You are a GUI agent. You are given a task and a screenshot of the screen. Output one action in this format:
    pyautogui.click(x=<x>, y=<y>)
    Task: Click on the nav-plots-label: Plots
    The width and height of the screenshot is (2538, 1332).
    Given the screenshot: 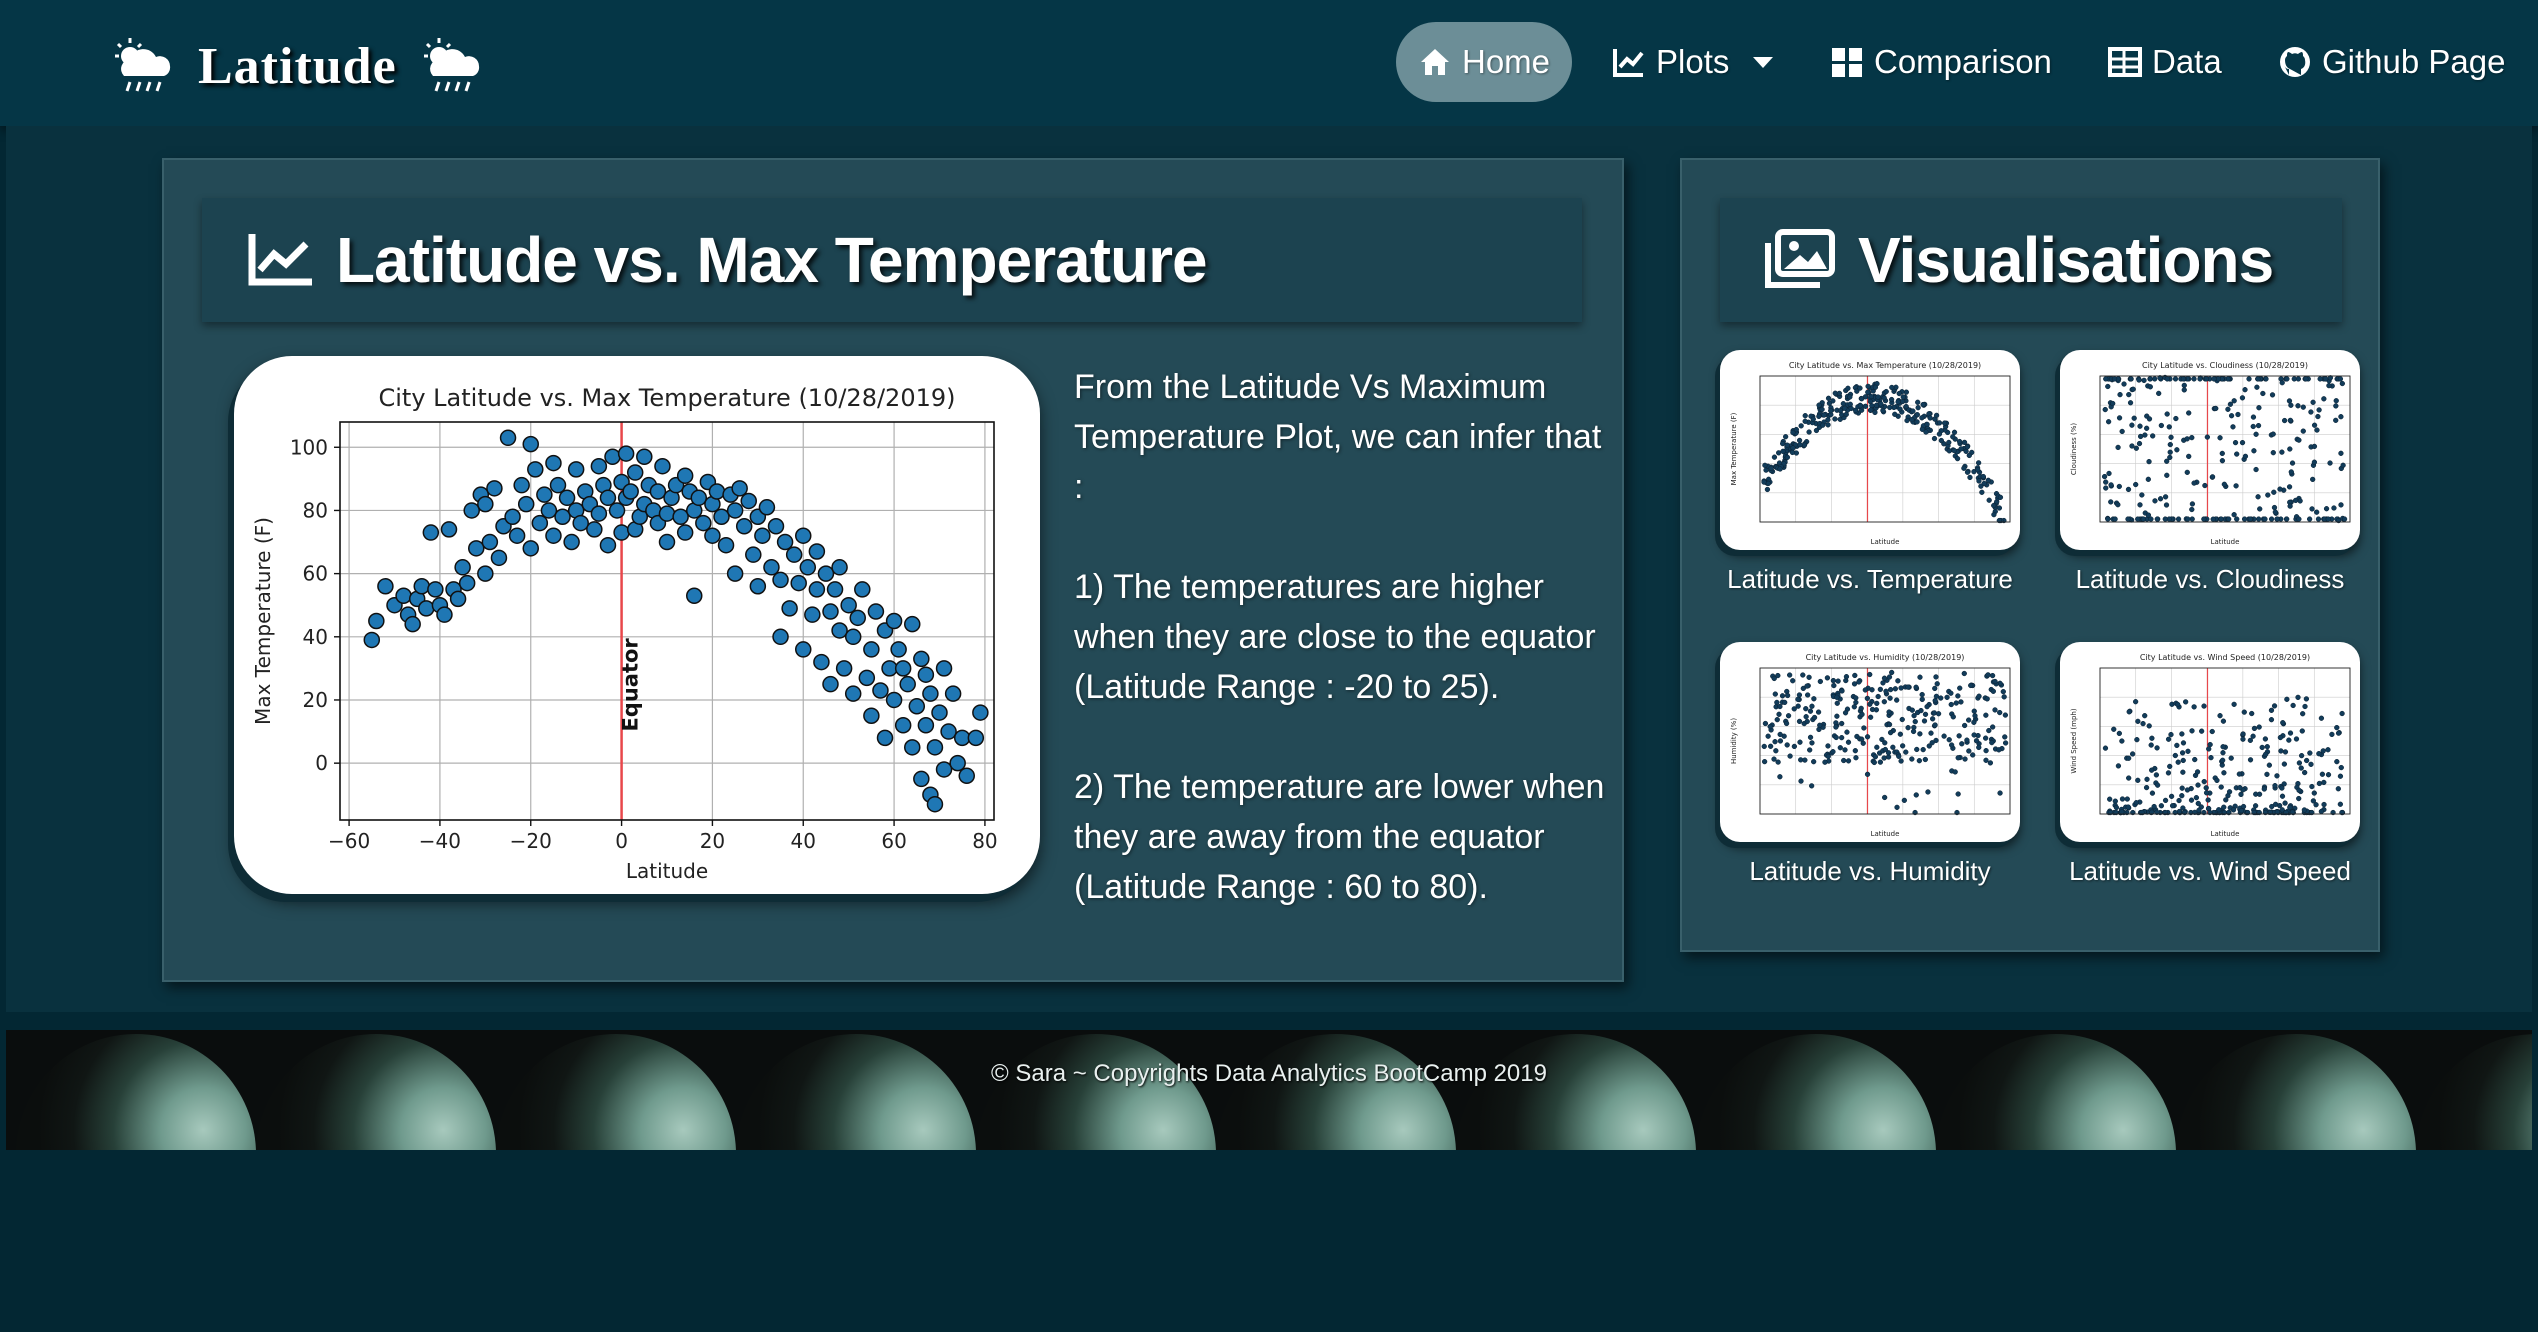 What is the action you would take?
    pyautogui.click(x=1693, y=61)
    